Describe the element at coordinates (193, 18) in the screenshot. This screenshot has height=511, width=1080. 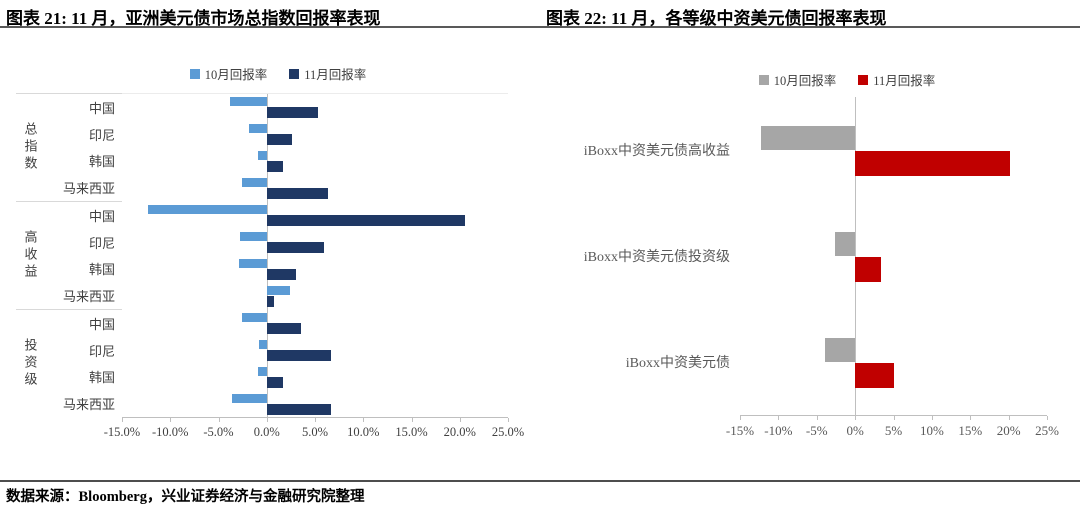
I see `chart21-title: 图表 21: 11 月，亚洲美元债市场总指数回报率表现` at that location.